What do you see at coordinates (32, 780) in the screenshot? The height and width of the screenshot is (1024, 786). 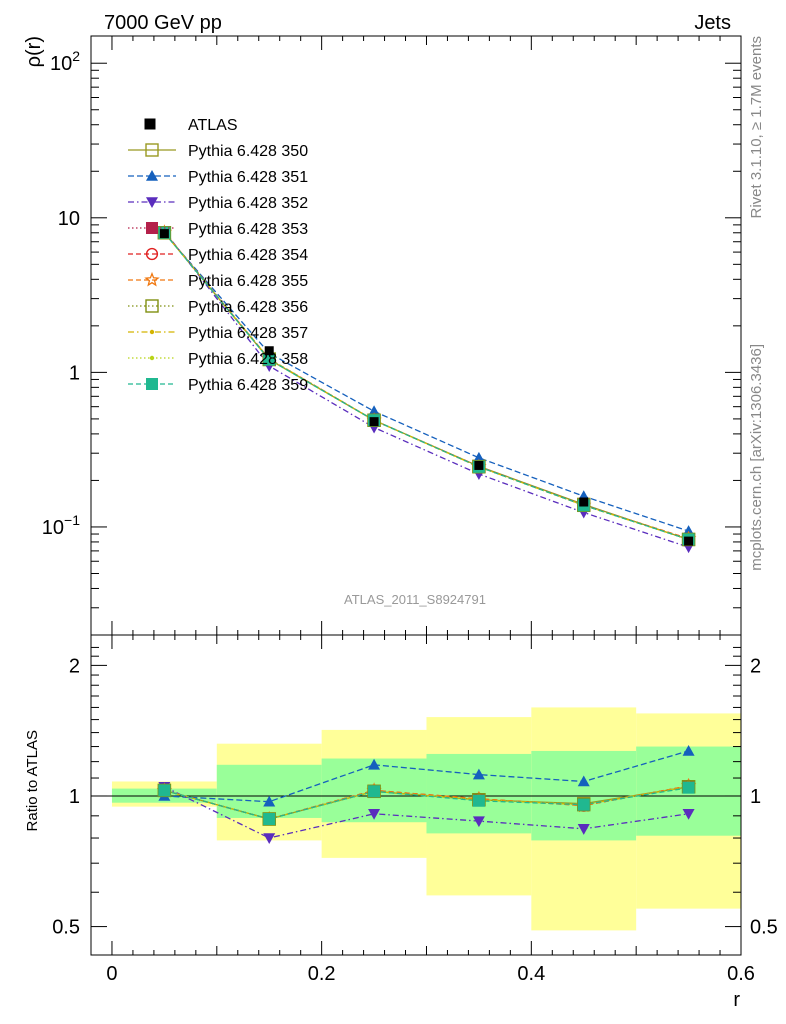 I see `ratio-y-label: Ratio to ATLAS` at bounding box center [32, 780].